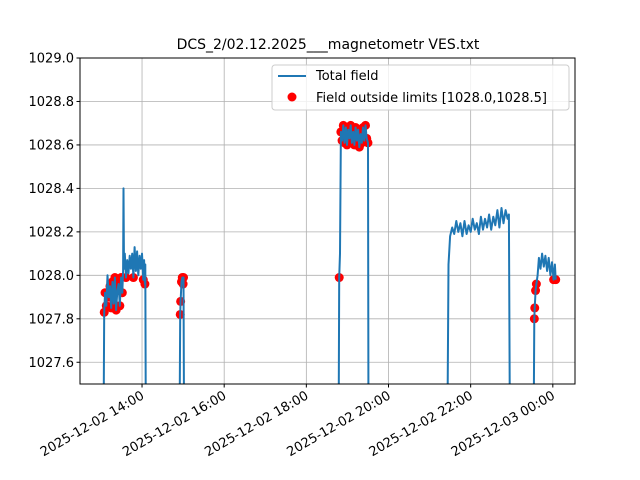  I want to click on y-tick-label: 1029.0, so click(52, 59).